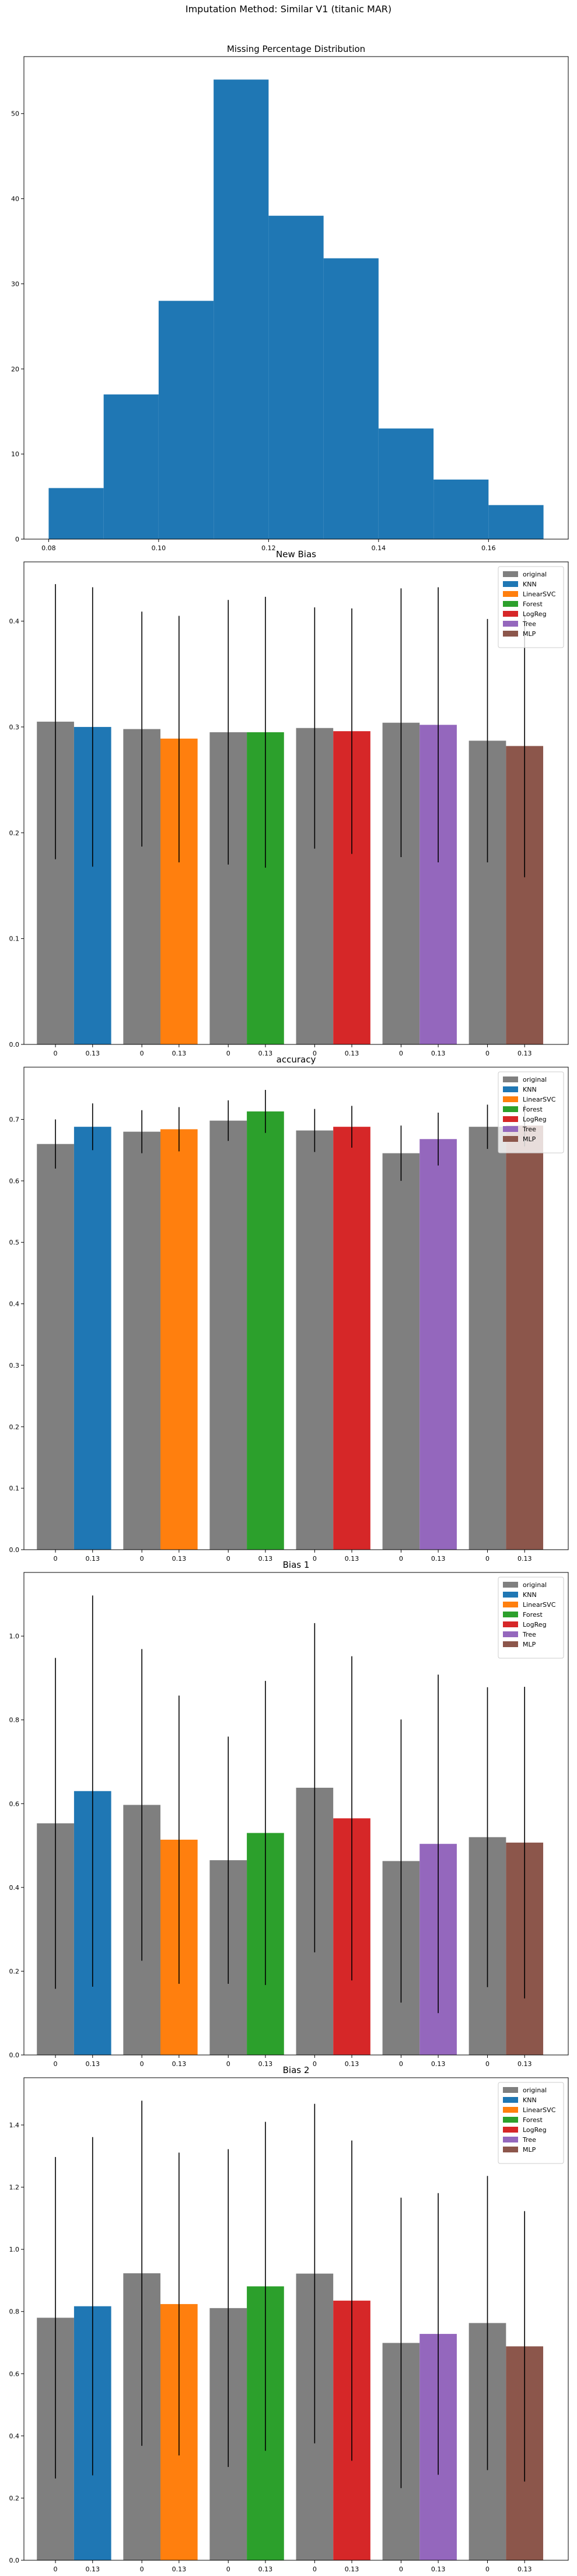 This screenshot has width=577, height=2576. I want to click on y-tick-label: 30, so click(15, 284).